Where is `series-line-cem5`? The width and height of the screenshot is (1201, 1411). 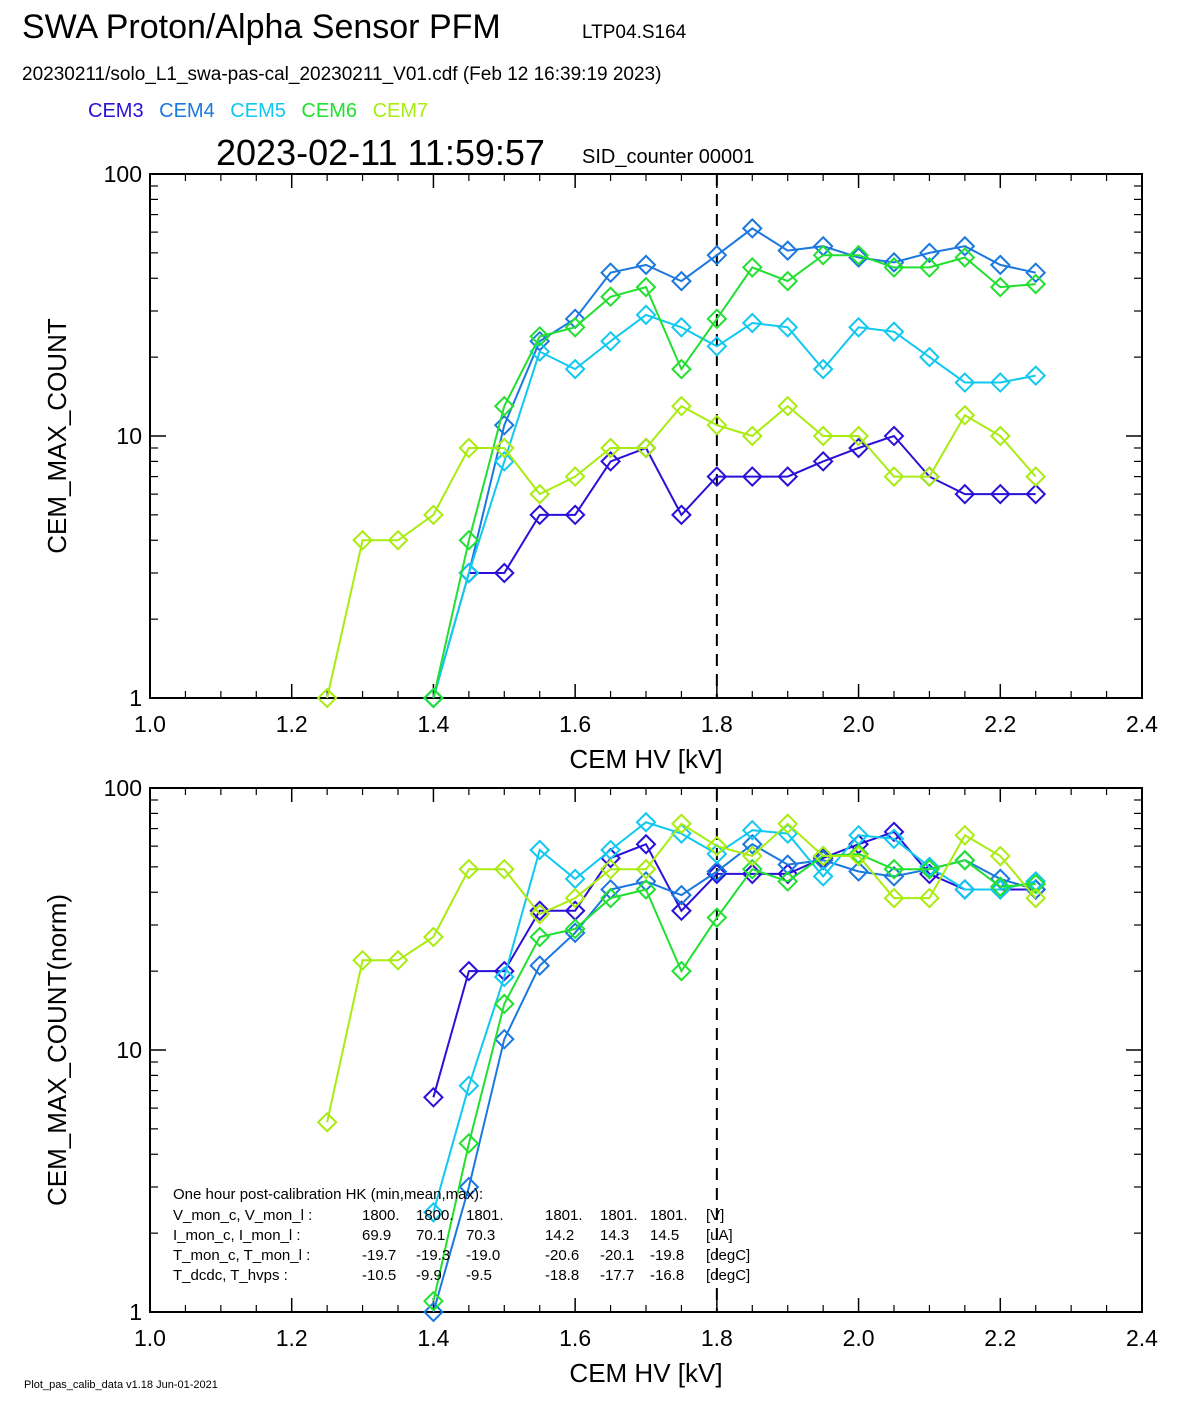
series-line-cem5 is located at coordinates (734, 506).